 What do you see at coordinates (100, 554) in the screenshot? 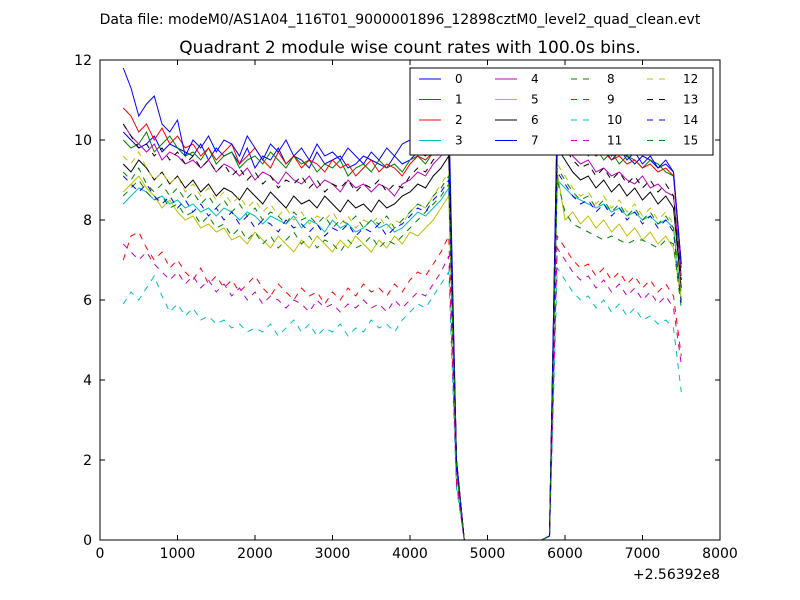
I see `x-tick-label: 0` at bounding box center [100, 554].